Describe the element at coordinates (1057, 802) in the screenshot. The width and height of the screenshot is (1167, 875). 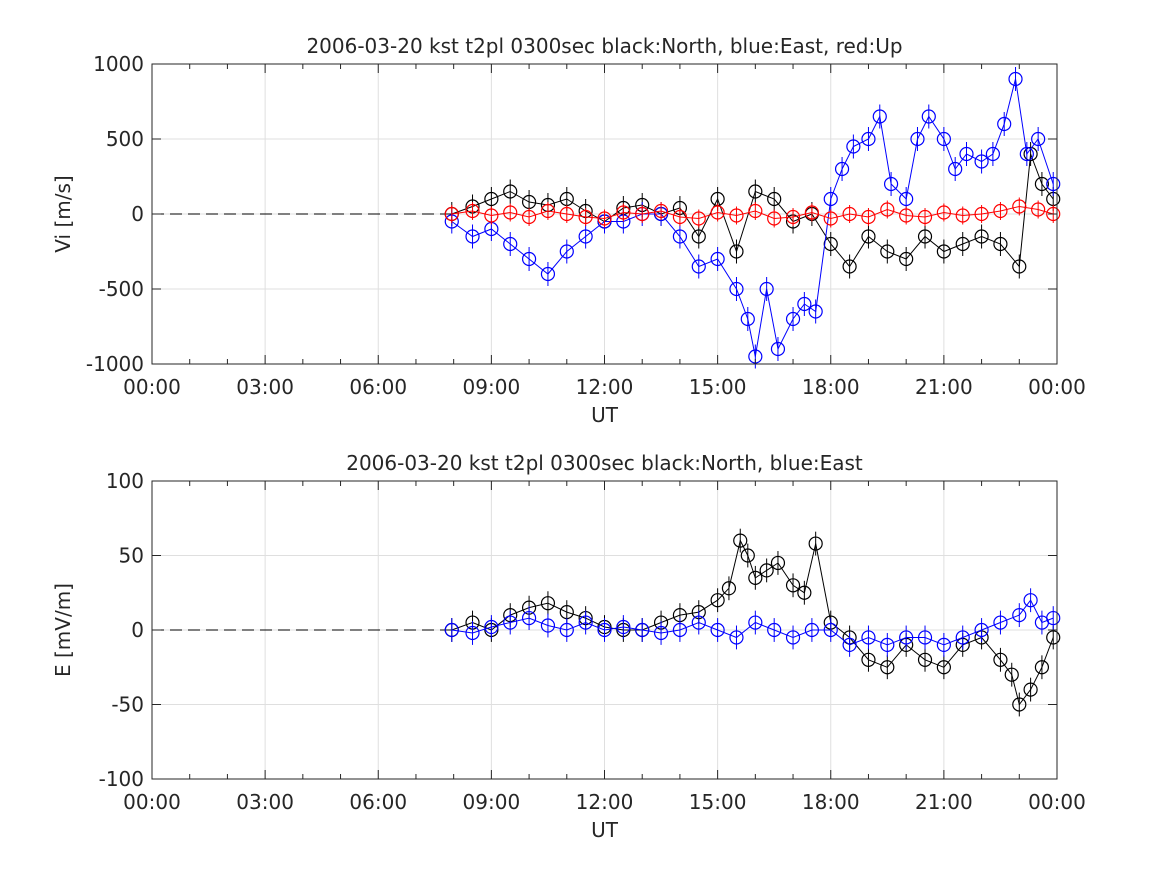
I see `electric-field-x-tick-label: 00:00` at that location.